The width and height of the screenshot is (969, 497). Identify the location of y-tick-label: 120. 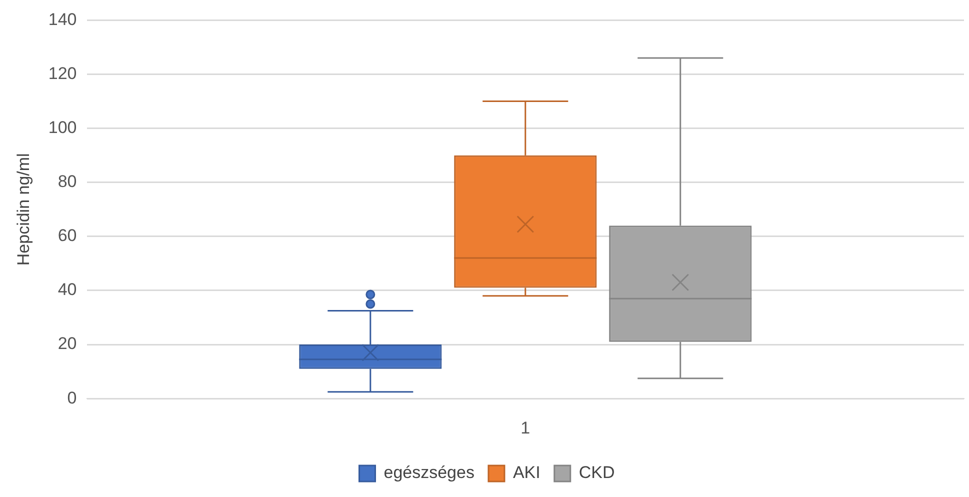
(62, 73).